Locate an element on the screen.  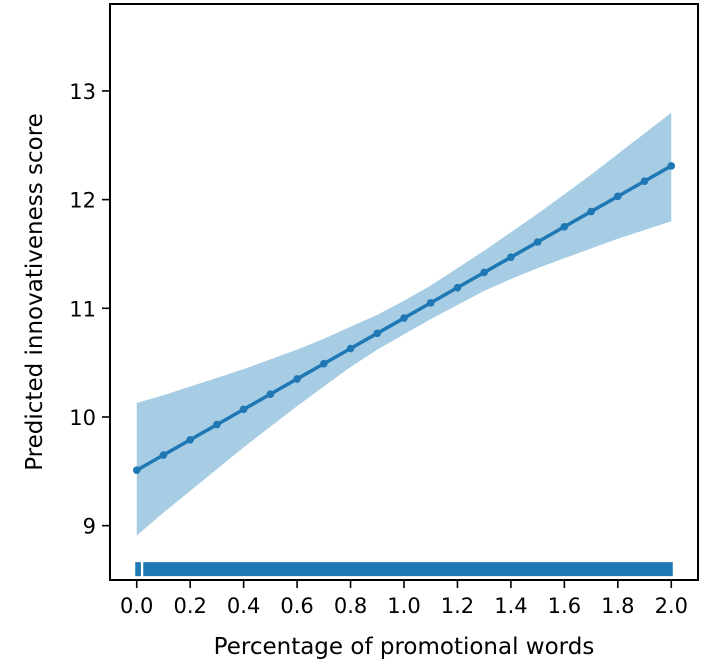
y-axis-ticks: 9 10 11 12 13 is located at coordinates (89, 309).